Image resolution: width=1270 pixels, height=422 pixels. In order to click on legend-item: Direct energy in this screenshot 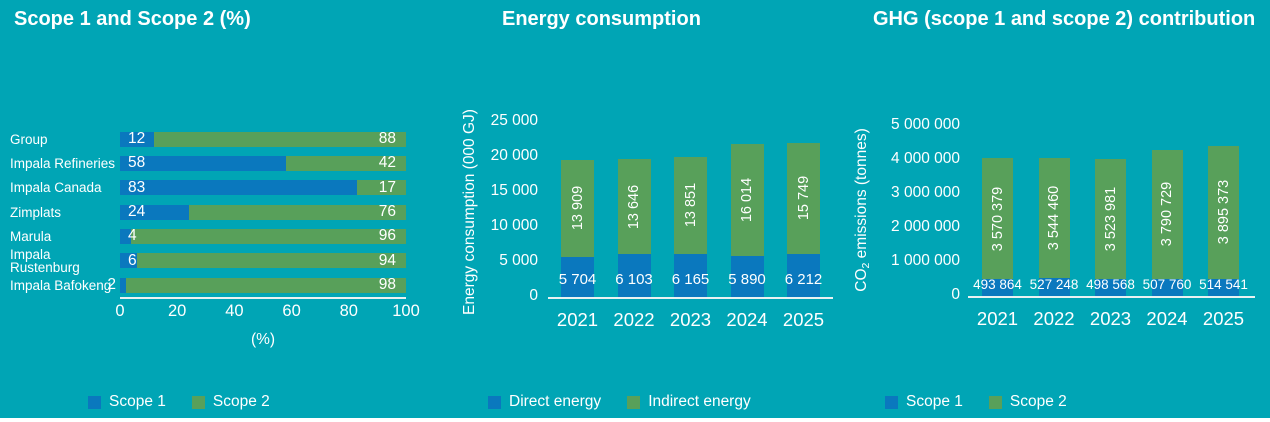, I will do `click(544, 402)`.